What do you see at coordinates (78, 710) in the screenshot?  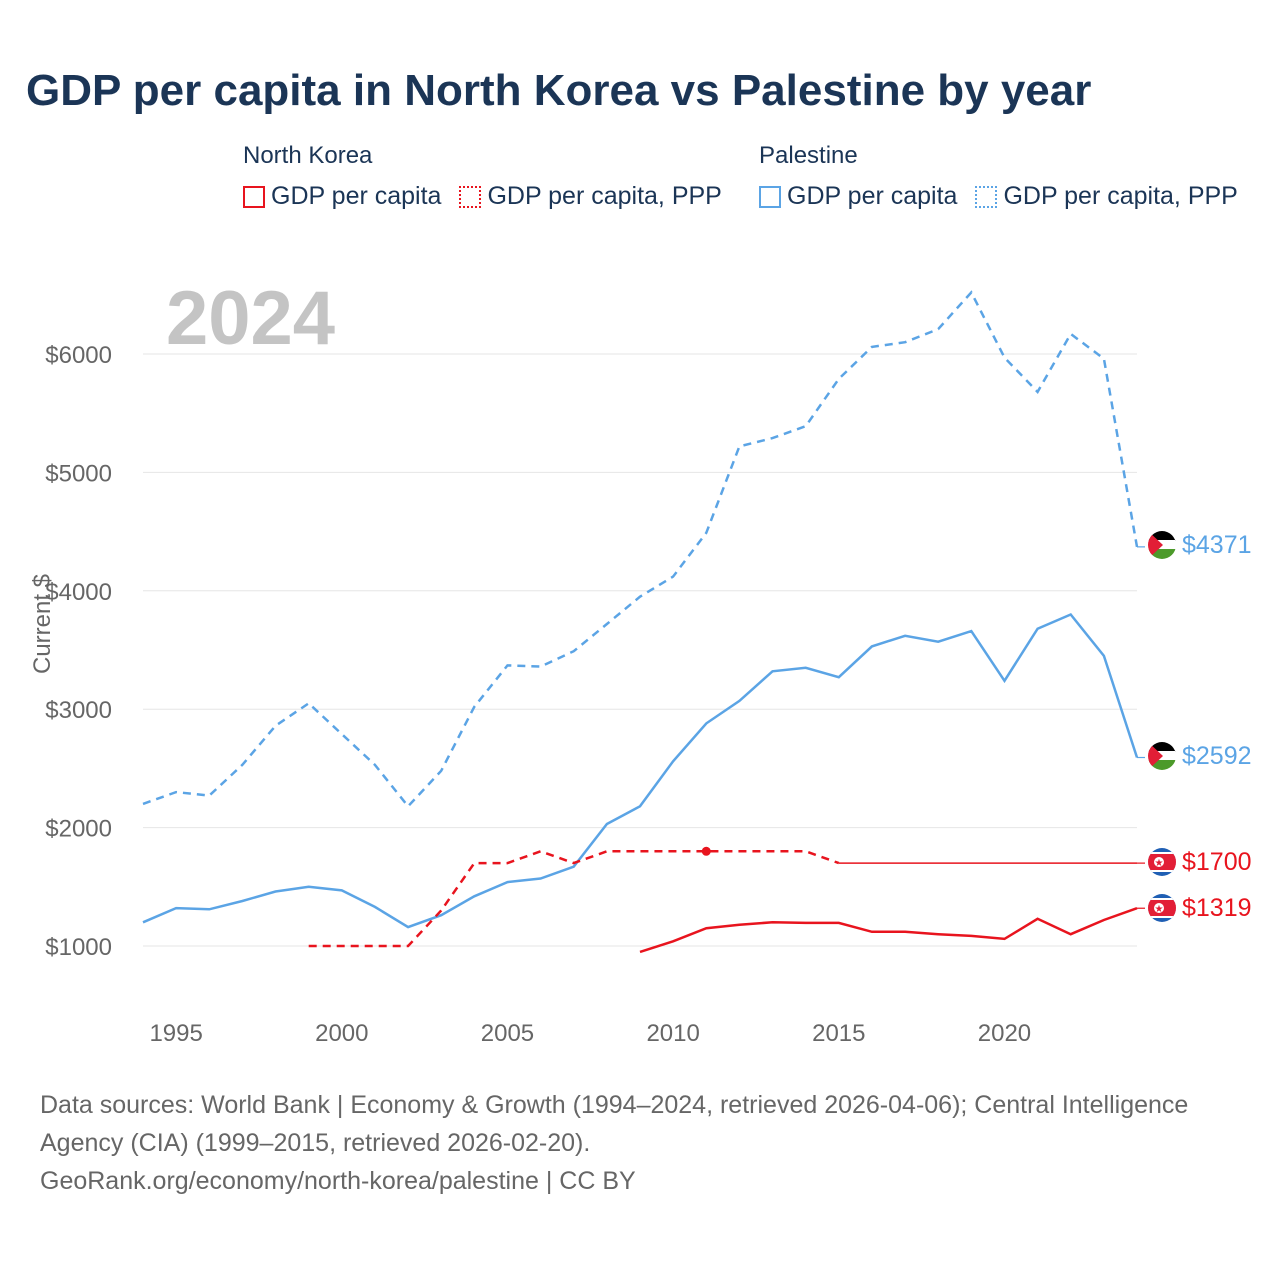 I see `y-tick-label: $3000` at bounding box center [78, 710].